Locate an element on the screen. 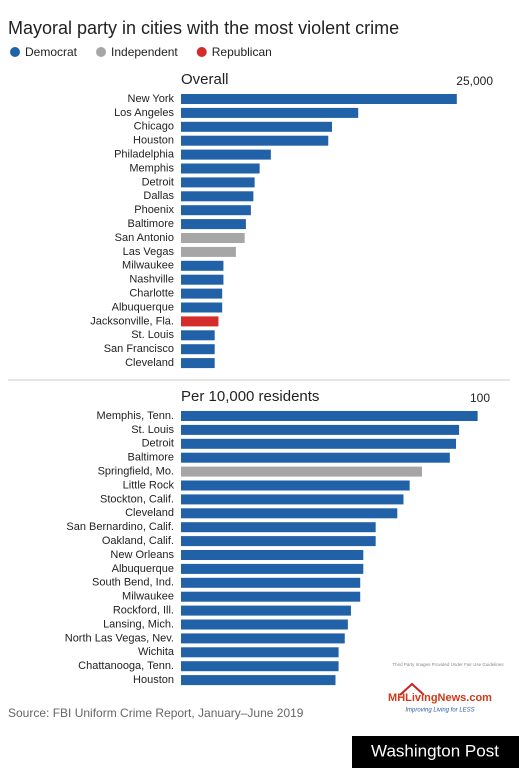  panel-title: Per 10,000 residents is located at coordinates (250, 396).